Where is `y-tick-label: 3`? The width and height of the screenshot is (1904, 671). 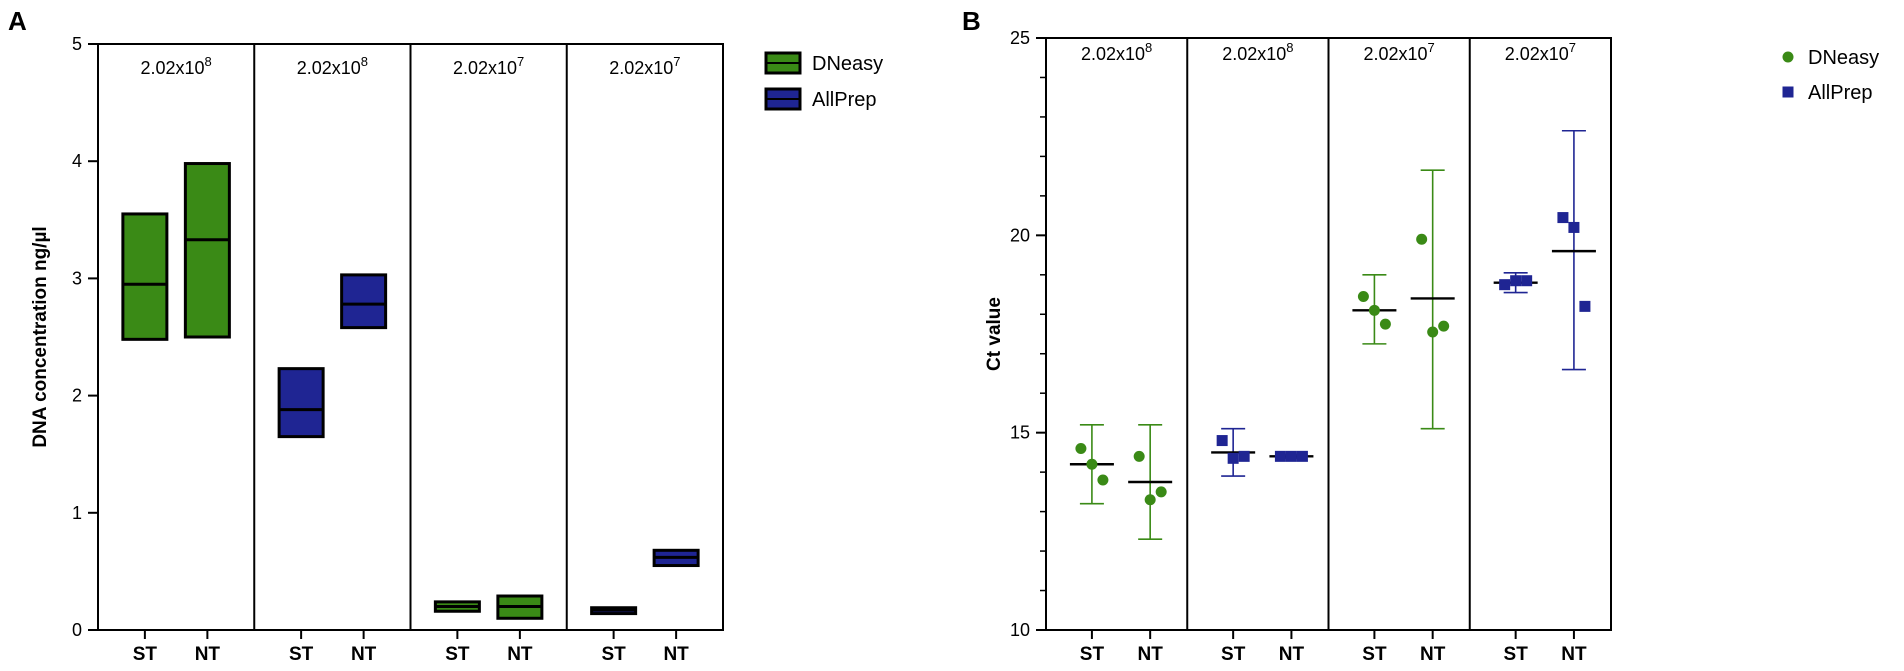 y-tick-label: 3 is located at coordinates (77, 278).